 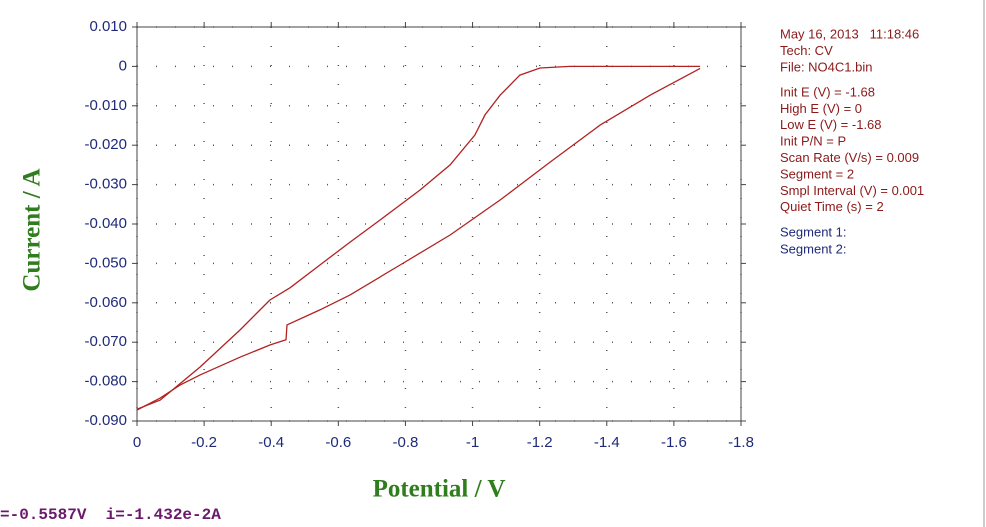 What do you see at coordinates (108, 26) in the screenshot?
I see `y-tick-label: 0.010` at bounding box center [108, 26].